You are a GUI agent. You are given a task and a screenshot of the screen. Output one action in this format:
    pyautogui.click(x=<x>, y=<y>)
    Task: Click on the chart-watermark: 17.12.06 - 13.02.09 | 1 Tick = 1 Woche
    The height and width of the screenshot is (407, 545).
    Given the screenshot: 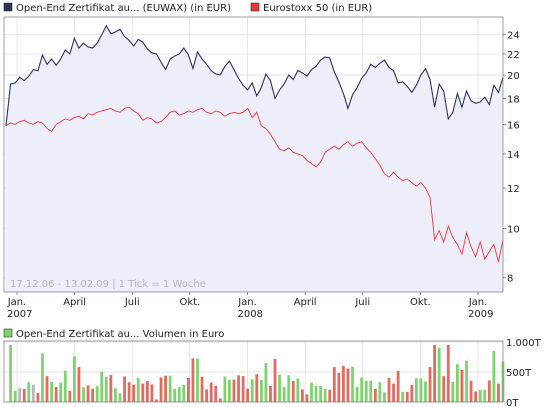 What is the action you would take?
    pyautogui.click(x=108, y=284)
    